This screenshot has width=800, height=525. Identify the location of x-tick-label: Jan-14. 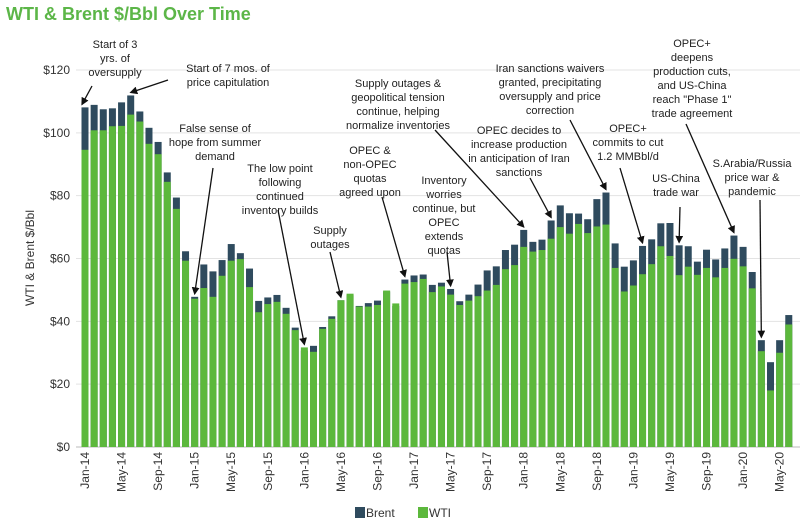
(85, 470).